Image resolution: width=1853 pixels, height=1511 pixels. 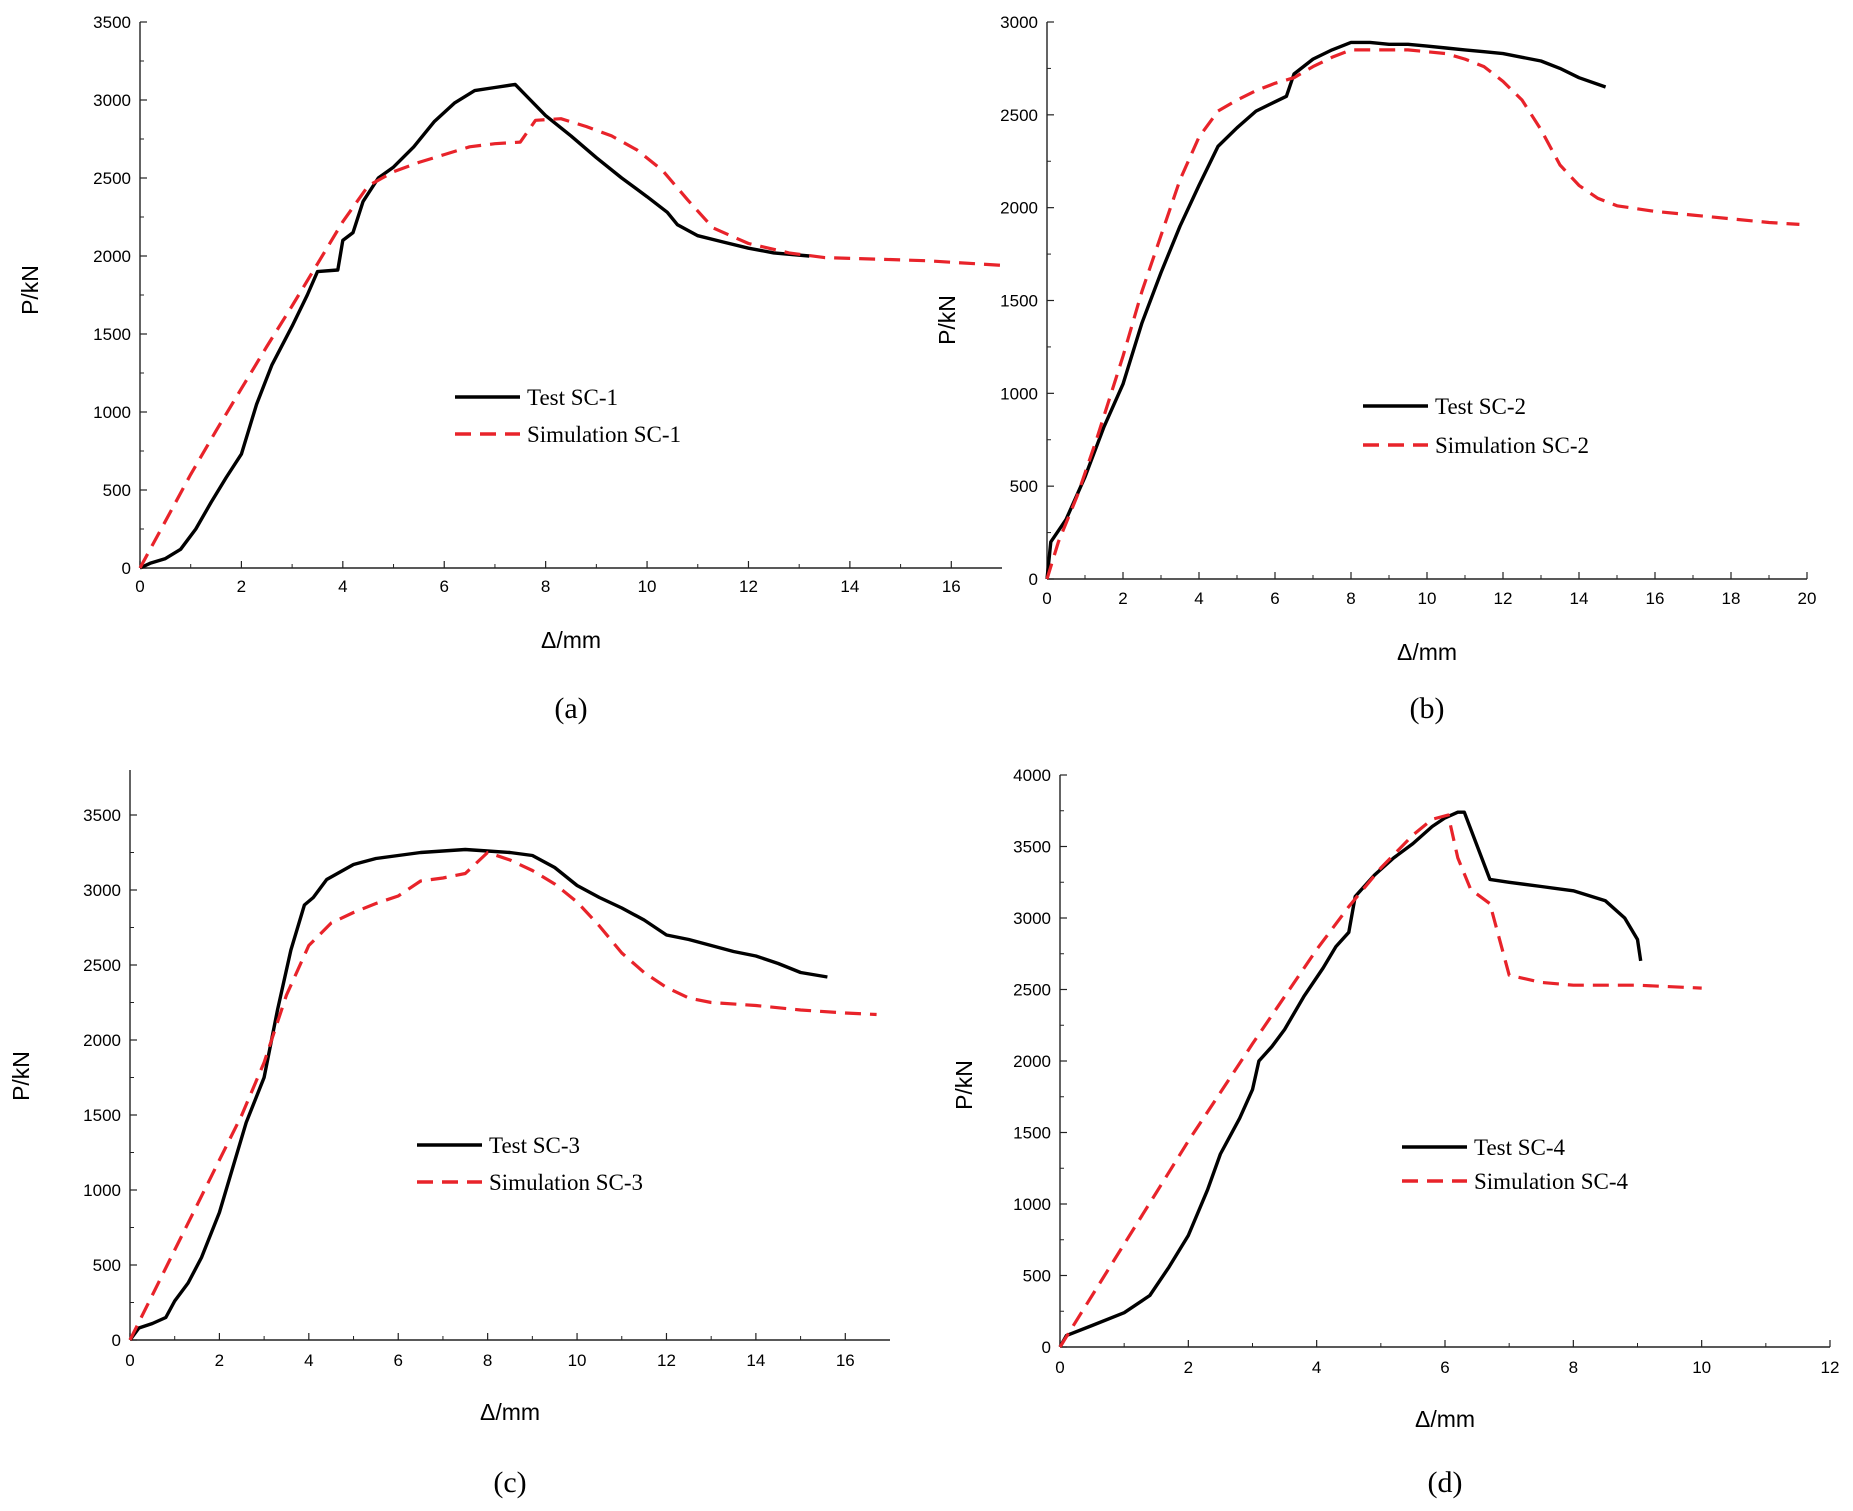 What do you see at coordinates (1520, 1147) in the screenshot?
I see `legend-label: Test SC-4` at bounding box center [1520, 1147].